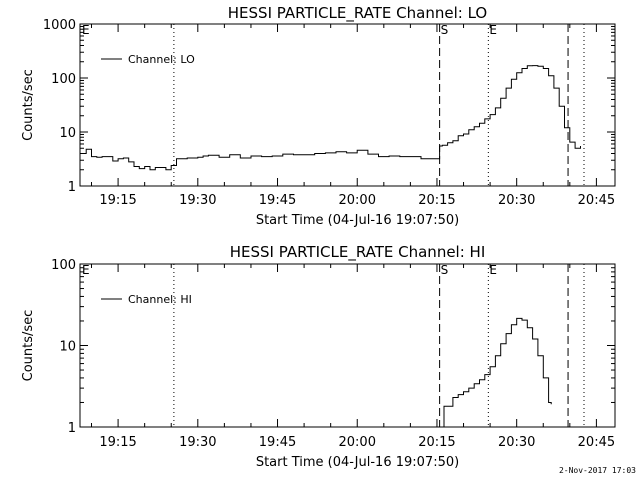 This screenshot has width=640, height=480. I want to click on legend-label: Channel: HI, so click(160, 299).